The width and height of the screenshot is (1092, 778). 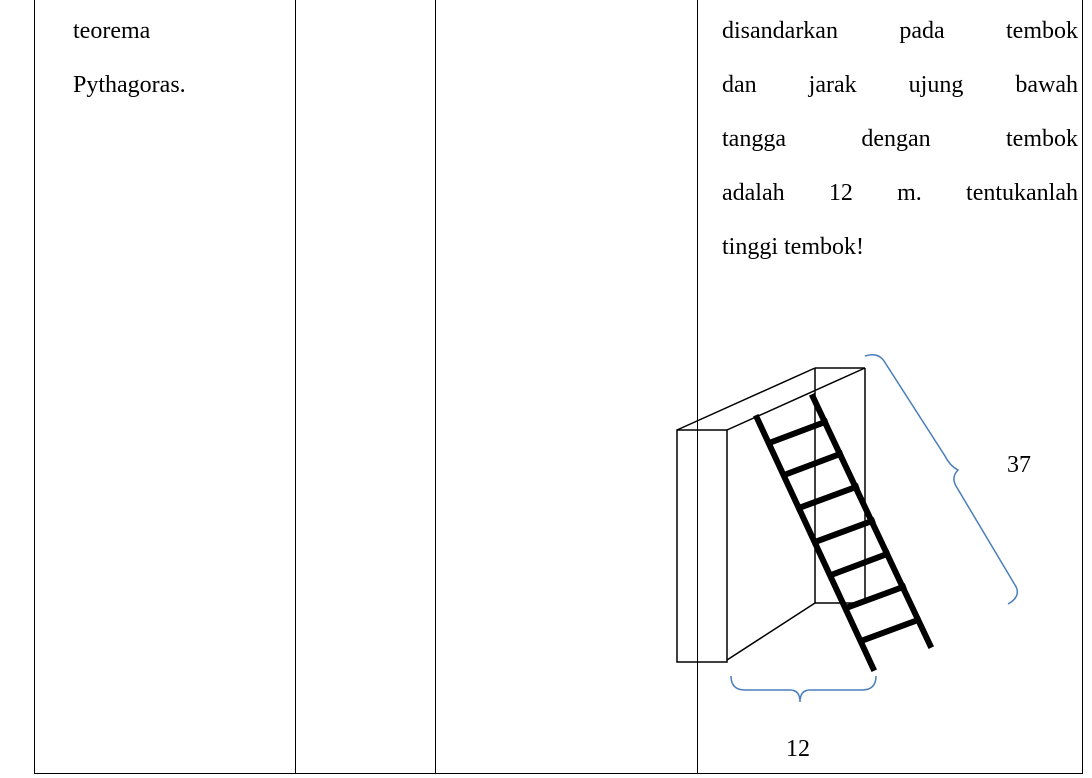 I want to click on text-line: adalah 12 m. tentukanlah, so click(x=900, y=193).